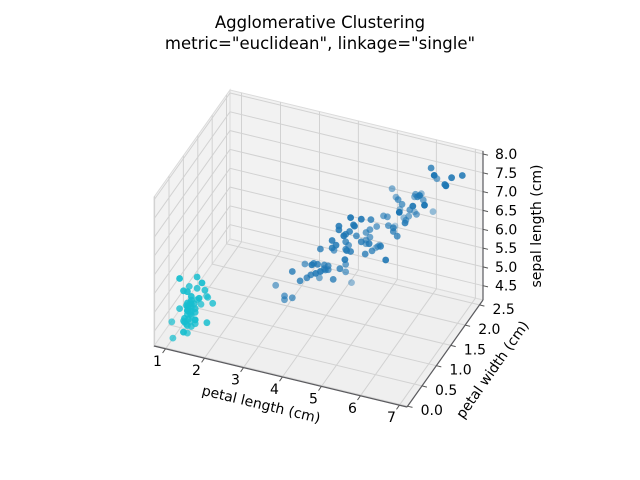  I want to click on chart-title-line2: metric="euclidean", linkage="single", so click(320, 43).